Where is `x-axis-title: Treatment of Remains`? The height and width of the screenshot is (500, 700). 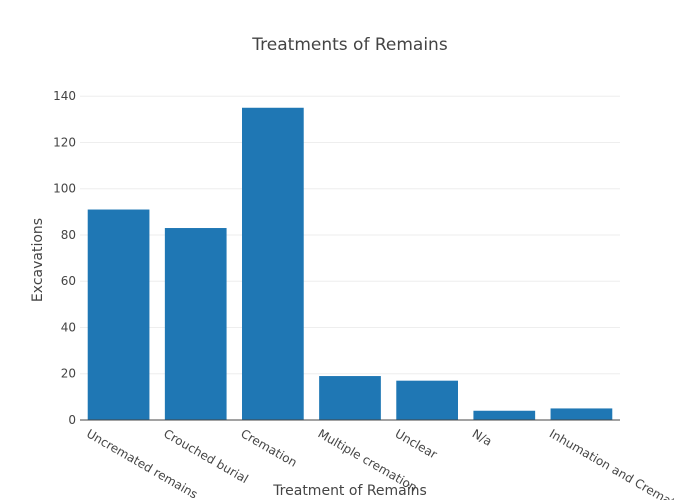 x-axis-title: Treatment of Remains is located at coordinates (349, 491).